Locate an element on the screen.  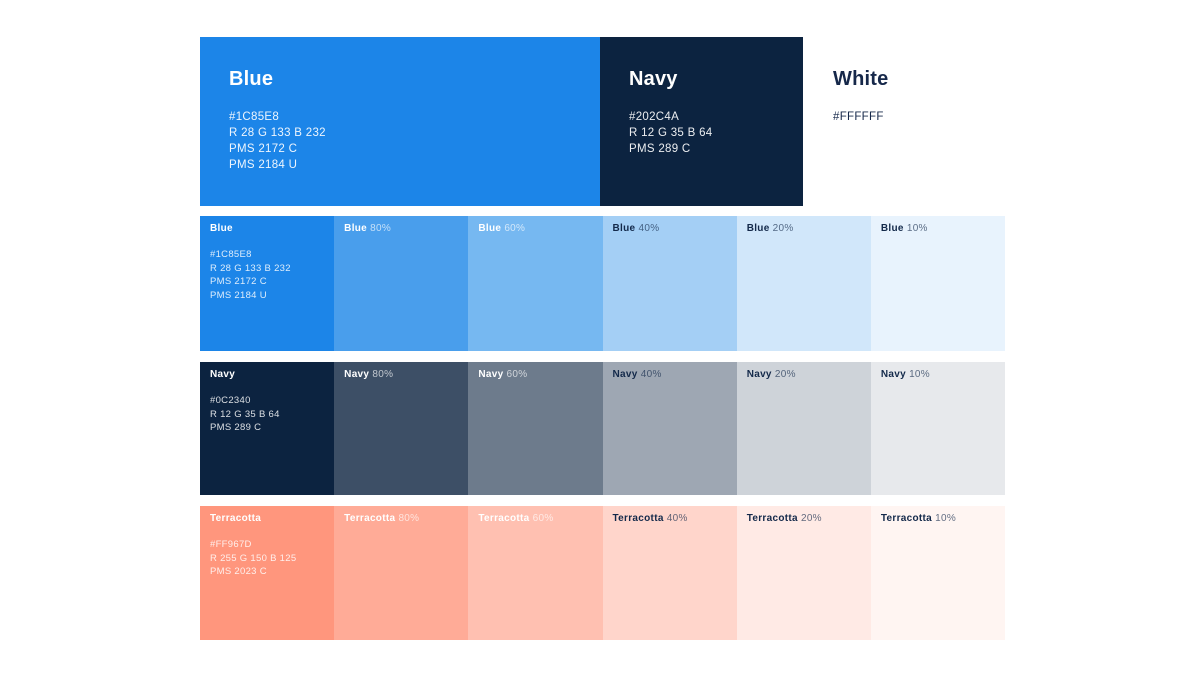
swatch-title: Blue is located at coordinates (251, 79).